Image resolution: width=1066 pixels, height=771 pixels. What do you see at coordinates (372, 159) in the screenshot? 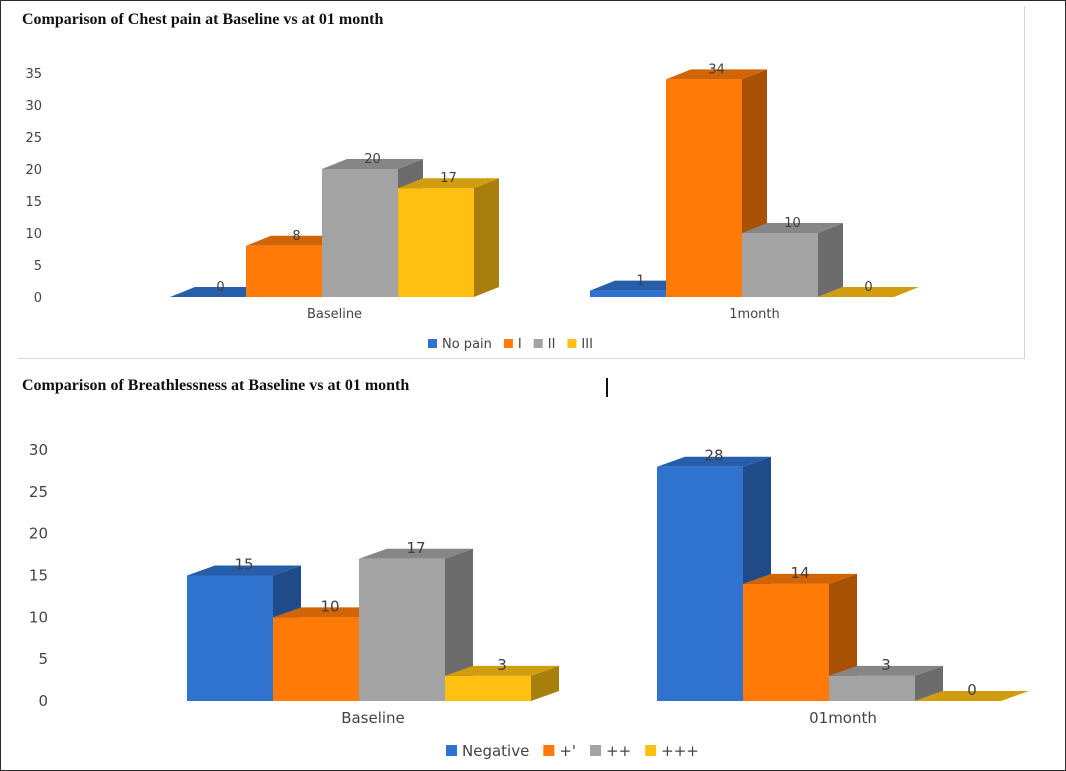
I see `data-label: 20` at bounding box center [372, 159].